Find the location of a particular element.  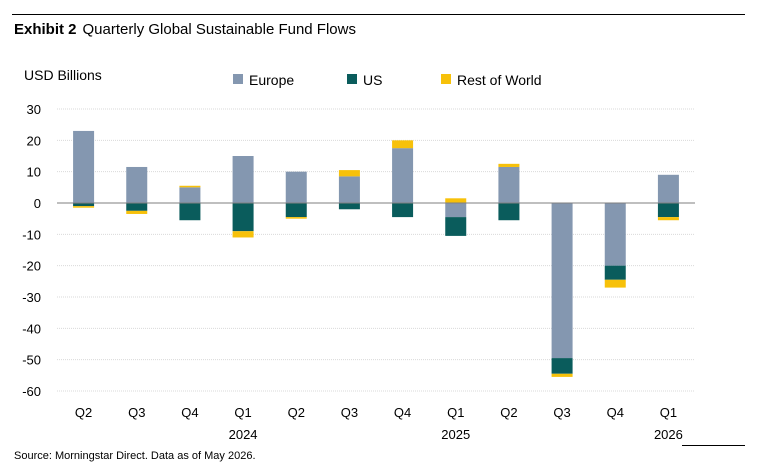

top-rule is located at coordinates (378, 14).